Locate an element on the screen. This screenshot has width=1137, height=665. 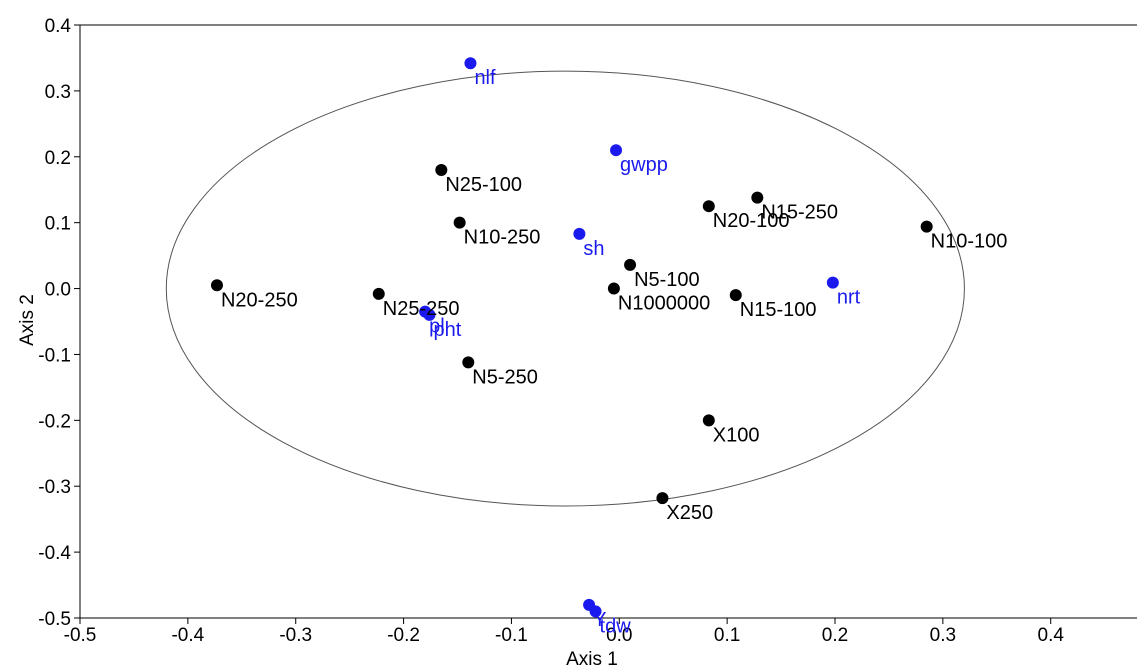
y-axis-label: Axis 2 is located at coordinates (27, 320).